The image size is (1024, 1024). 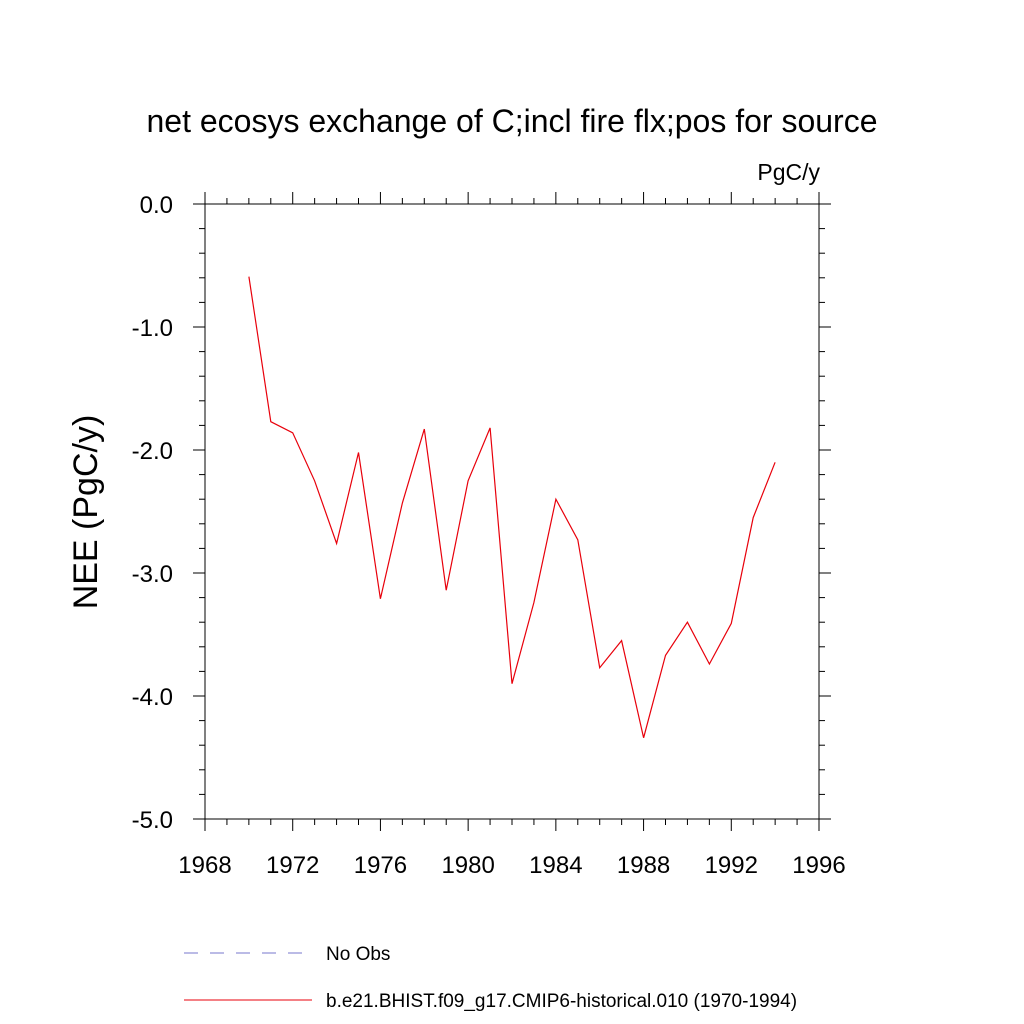 I want to click on x-tick-label: 1980, so click(x=467, y=865).